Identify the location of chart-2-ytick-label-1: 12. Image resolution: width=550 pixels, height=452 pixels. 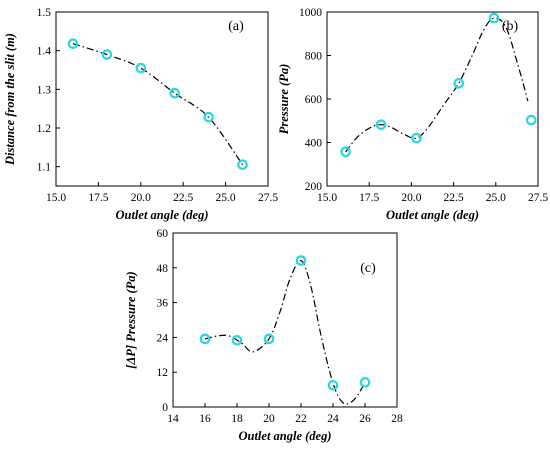
(163, 373).